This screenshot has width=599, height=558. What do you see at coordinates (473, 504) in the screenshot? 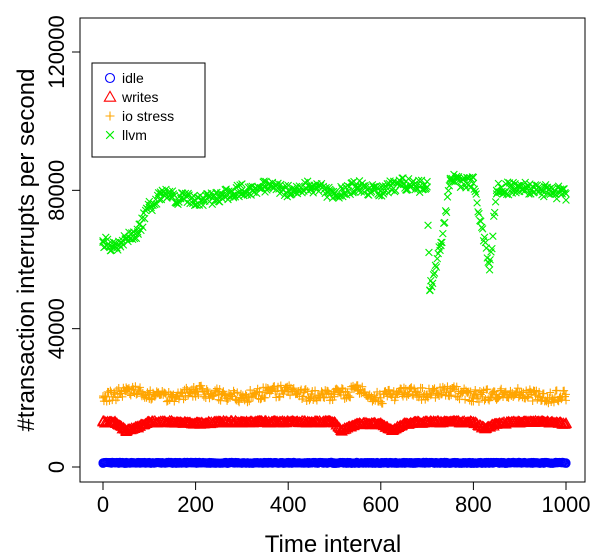
I see `x-tick-label: 800` at bounding box center [473, 504].